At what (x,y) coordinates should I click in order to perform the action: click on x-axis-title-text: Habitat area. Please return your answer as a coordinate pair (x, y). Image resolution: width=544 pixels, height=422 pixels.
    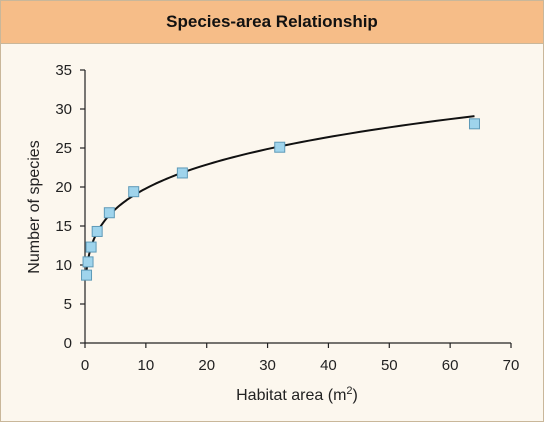
    Looking at the image, I should click on (279, 395).